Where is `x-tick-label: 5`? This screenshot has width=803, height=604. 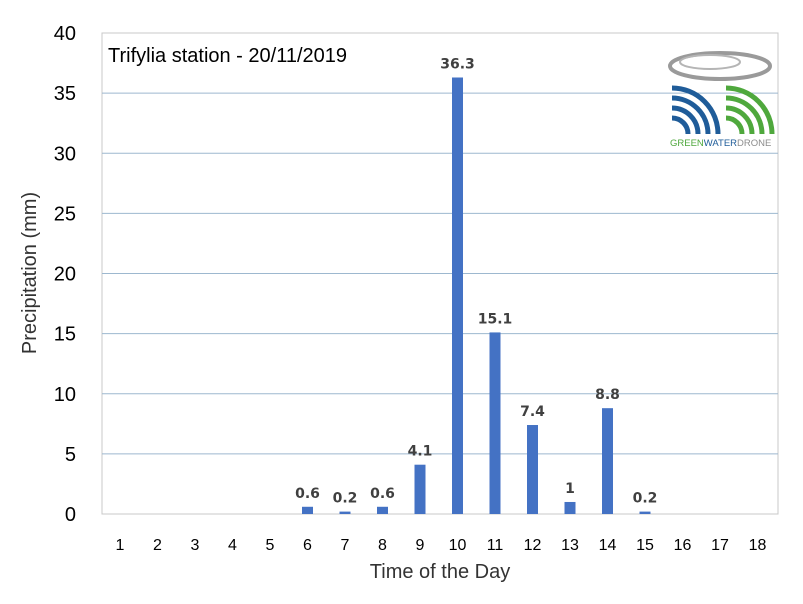
x-tick-label: 5 is located at coordinates (270, 545).